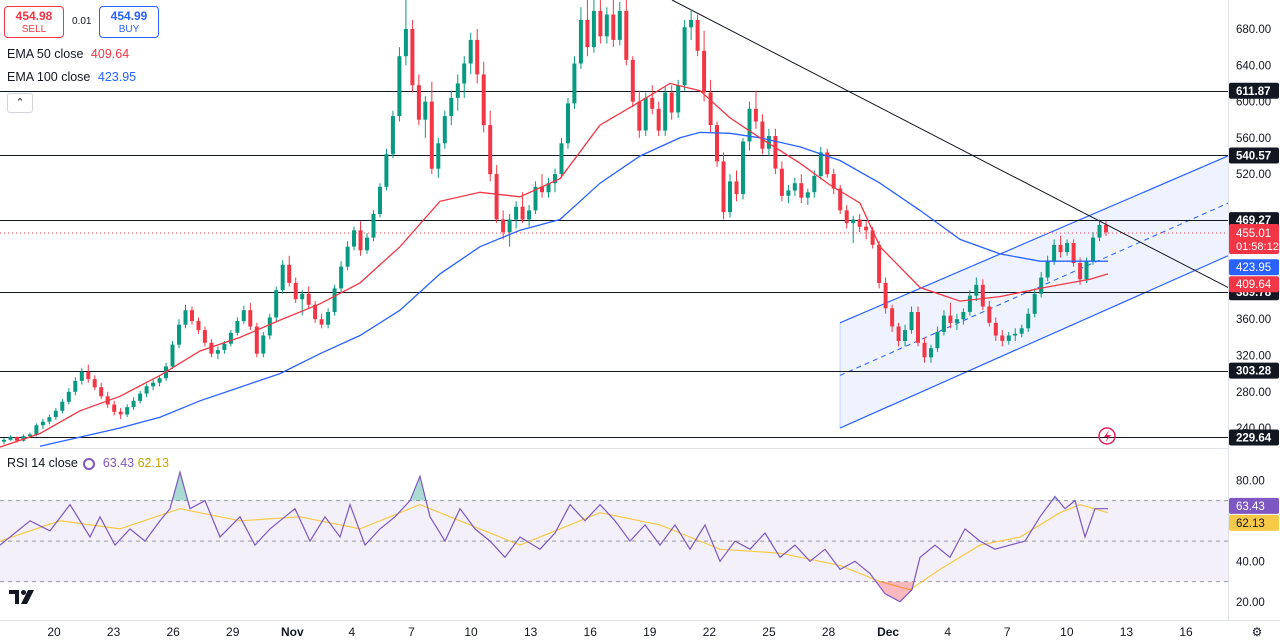 The height and width of the screenshot is (641, 1280). Describe the element at coordinates (1250, 603) in the screenshot. I see `rsi-tick-label: 20.00` at that location.